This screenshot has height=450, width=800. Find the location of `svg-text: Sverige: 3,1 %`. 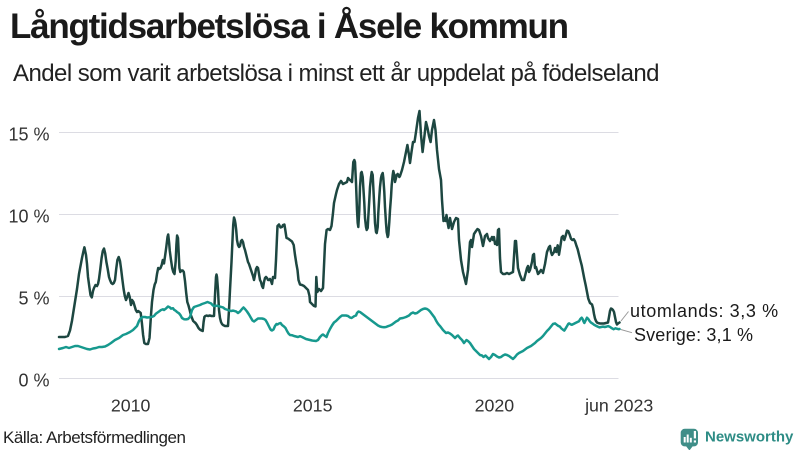

svg-text: Sverige: 3,1 % is located at coordinates (693, 335).